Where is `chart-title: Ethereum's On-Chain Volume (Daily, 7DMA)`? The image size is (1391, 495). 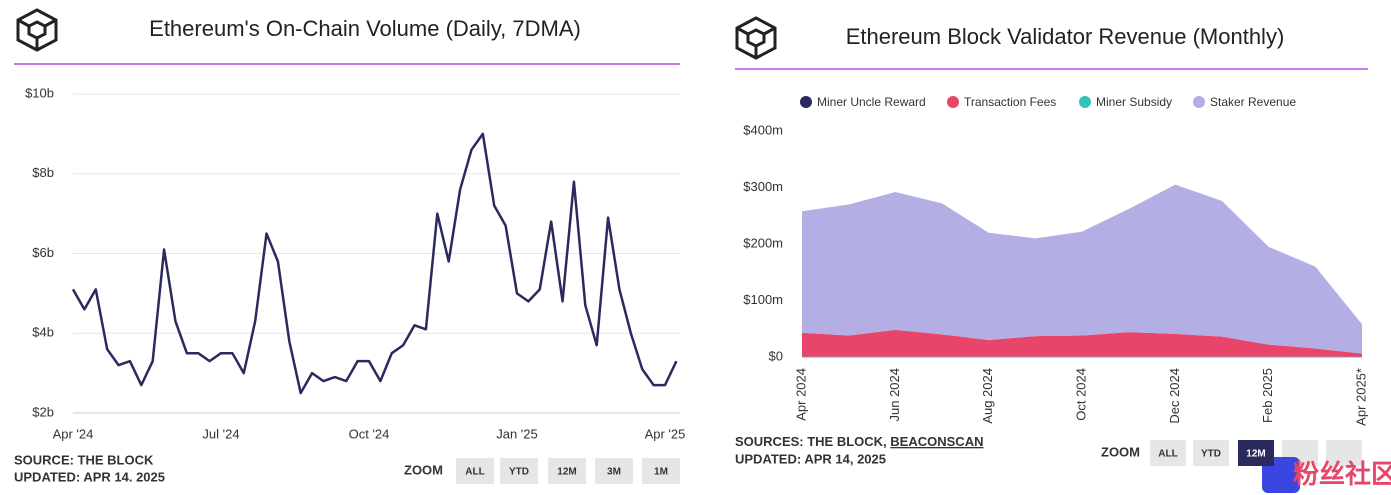 chart-title: Ethereum's On-Chain Volume (Daily, 7DMA) is located at coordinates (365, 28).